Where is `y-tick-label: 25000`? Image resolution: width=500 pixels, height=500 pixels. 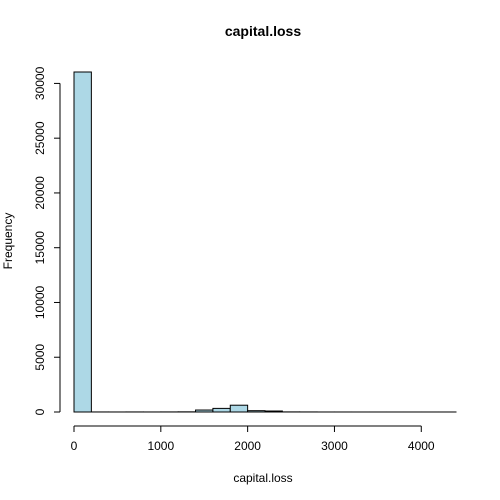
y-tick-label: 25000 is located at coordinates (40, 138).